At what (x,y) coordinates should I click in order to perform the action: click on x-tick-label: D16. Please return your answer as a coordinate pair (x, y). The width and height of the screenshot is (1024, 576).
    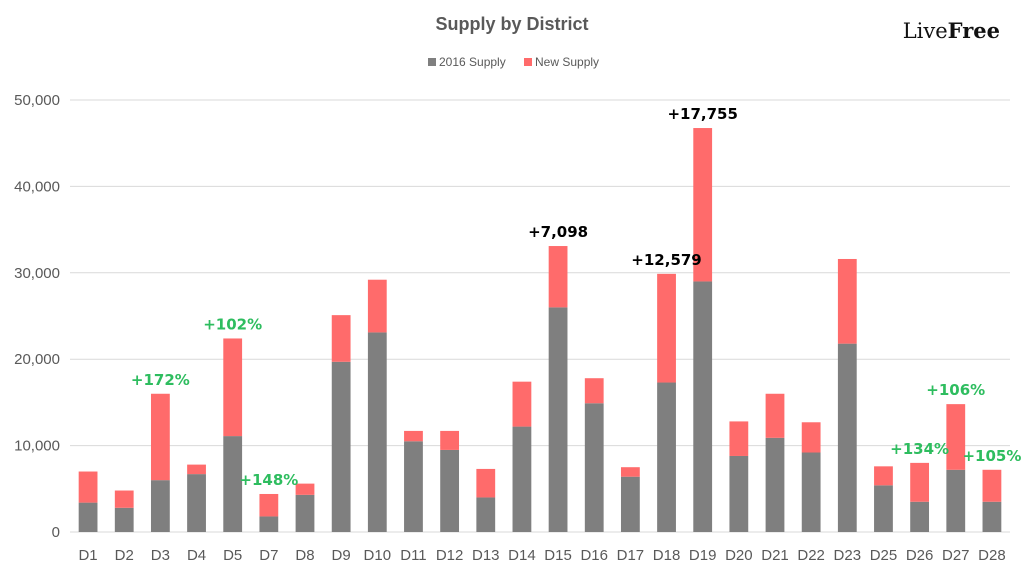
    Looking at the image, I should click on (594, 555).